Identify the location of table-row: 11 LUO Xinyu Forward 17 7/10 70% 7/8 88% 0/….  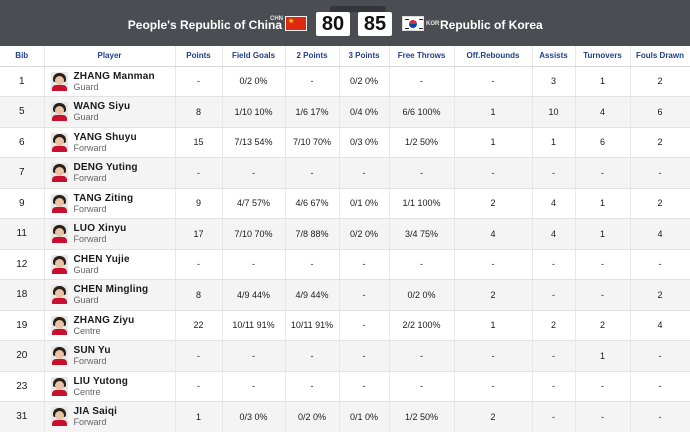
(345, 234).